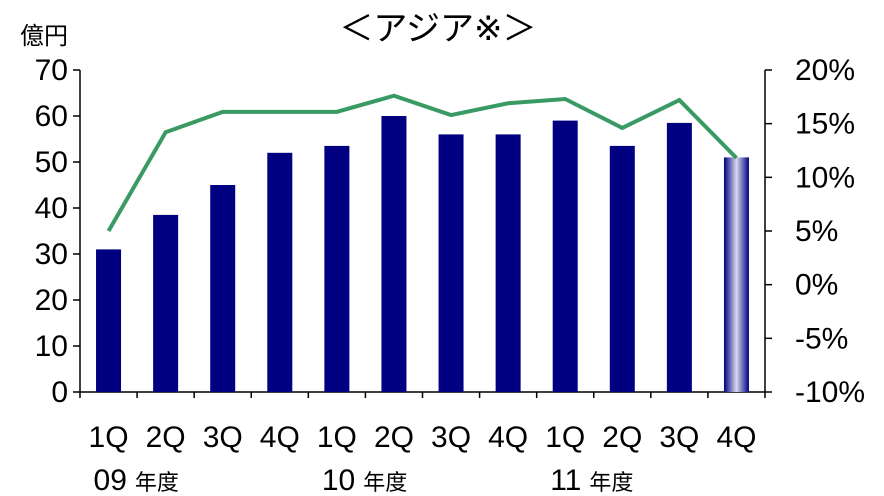  I want to click on left-axis-unit-label: 億円, so click(44, 36).